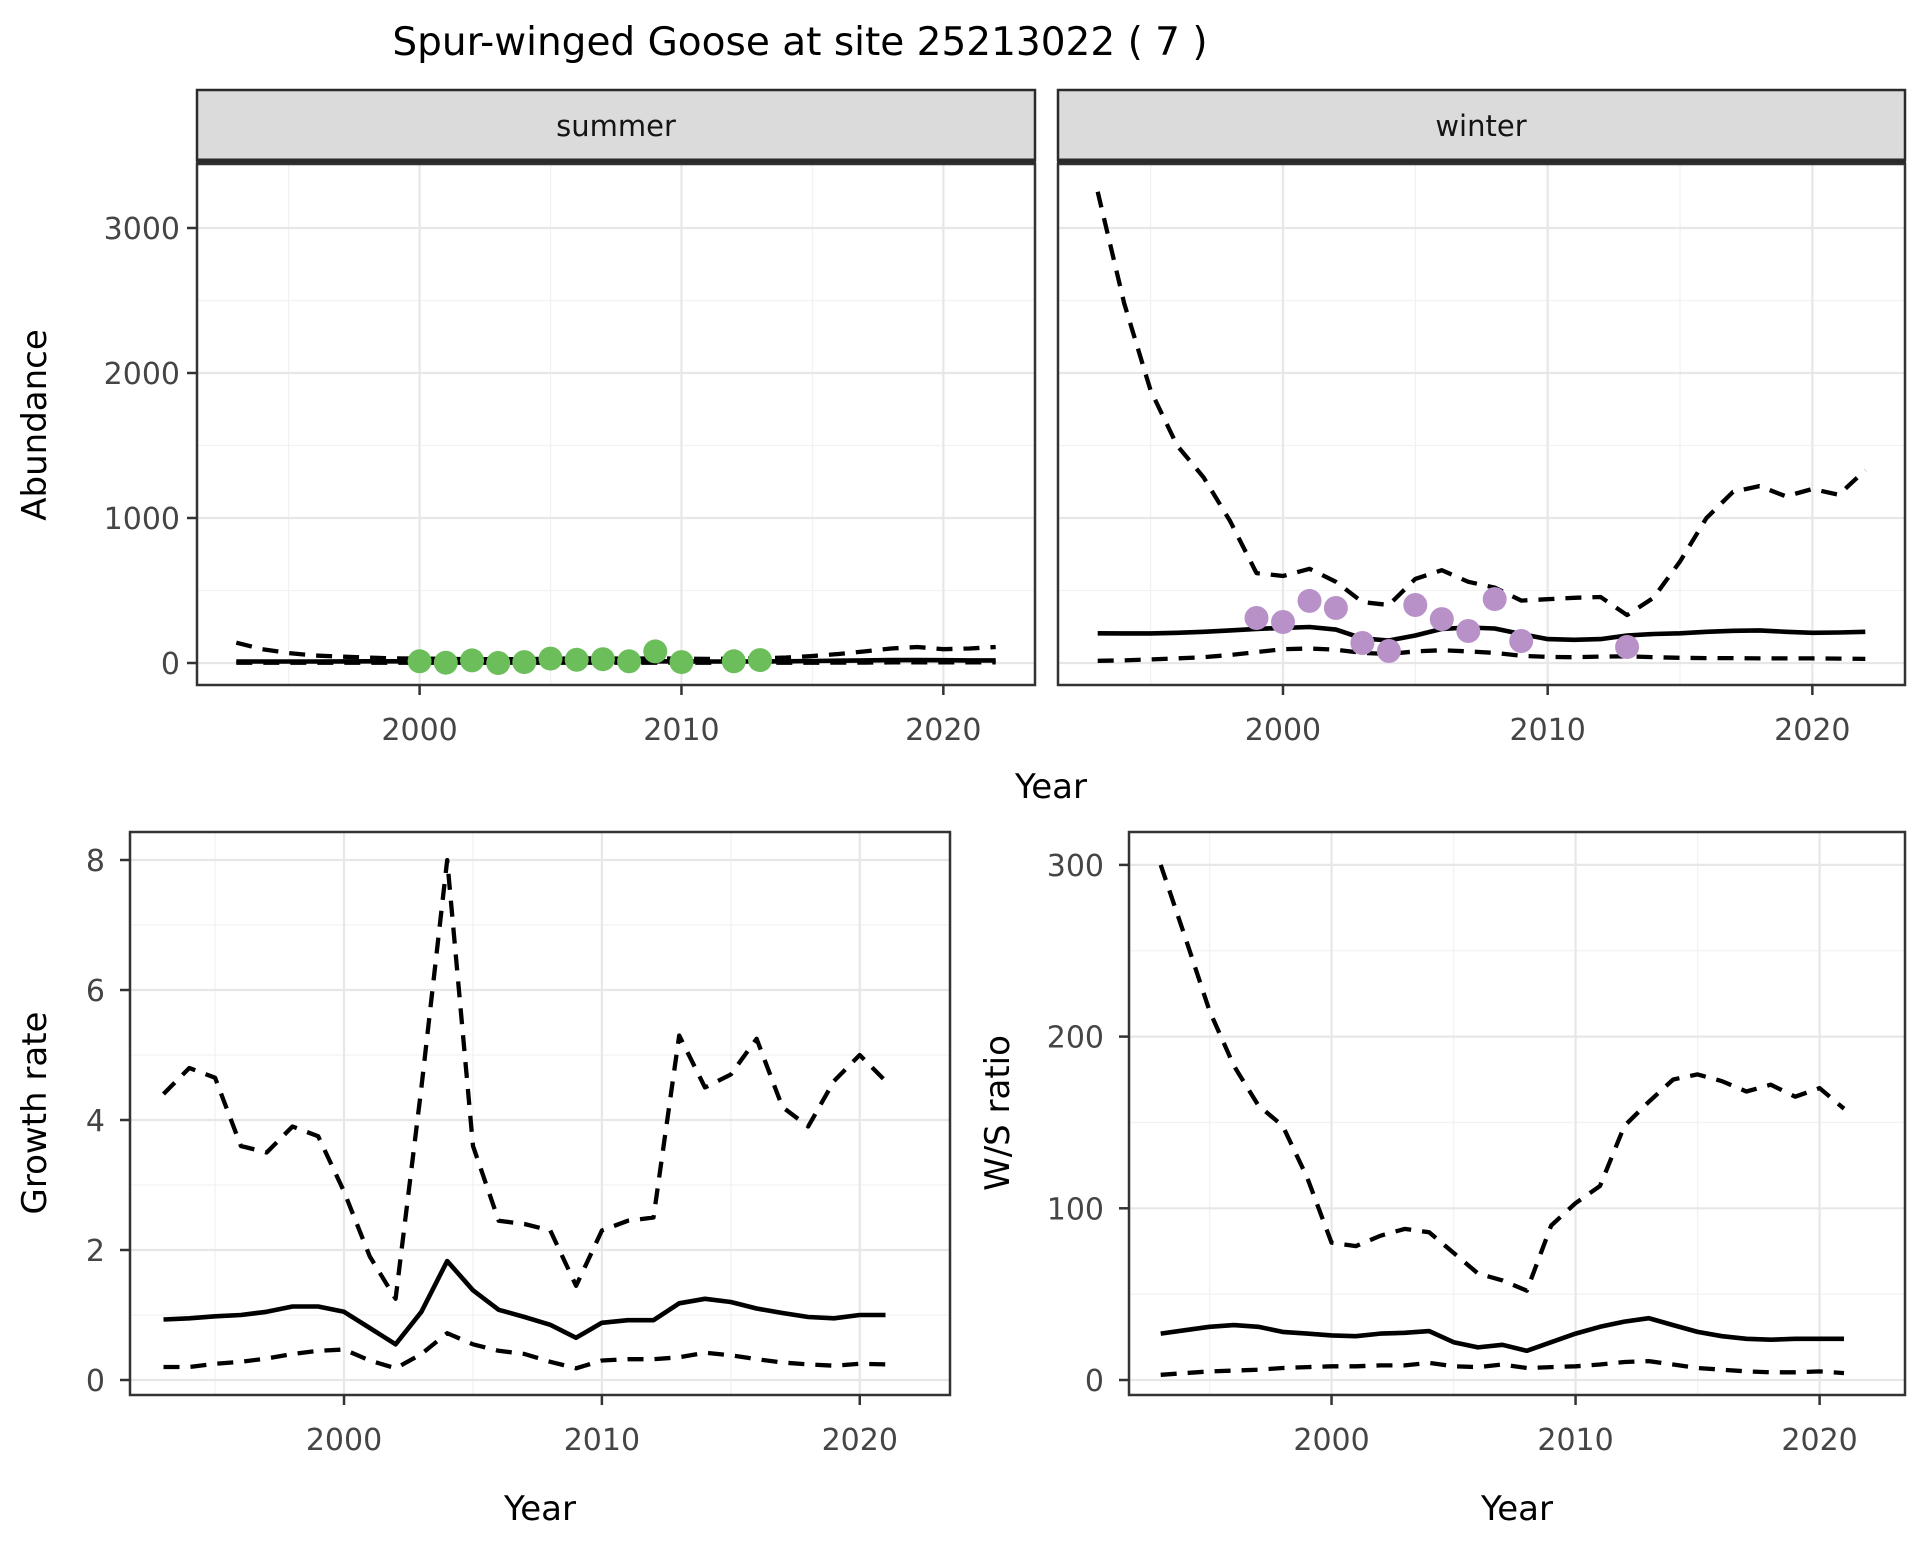 The image size is (1920, 1560). Describe the element at coordinates (615, 651) in the screenshot. I see `abundance-summer-upper-dashed-line` at that location.